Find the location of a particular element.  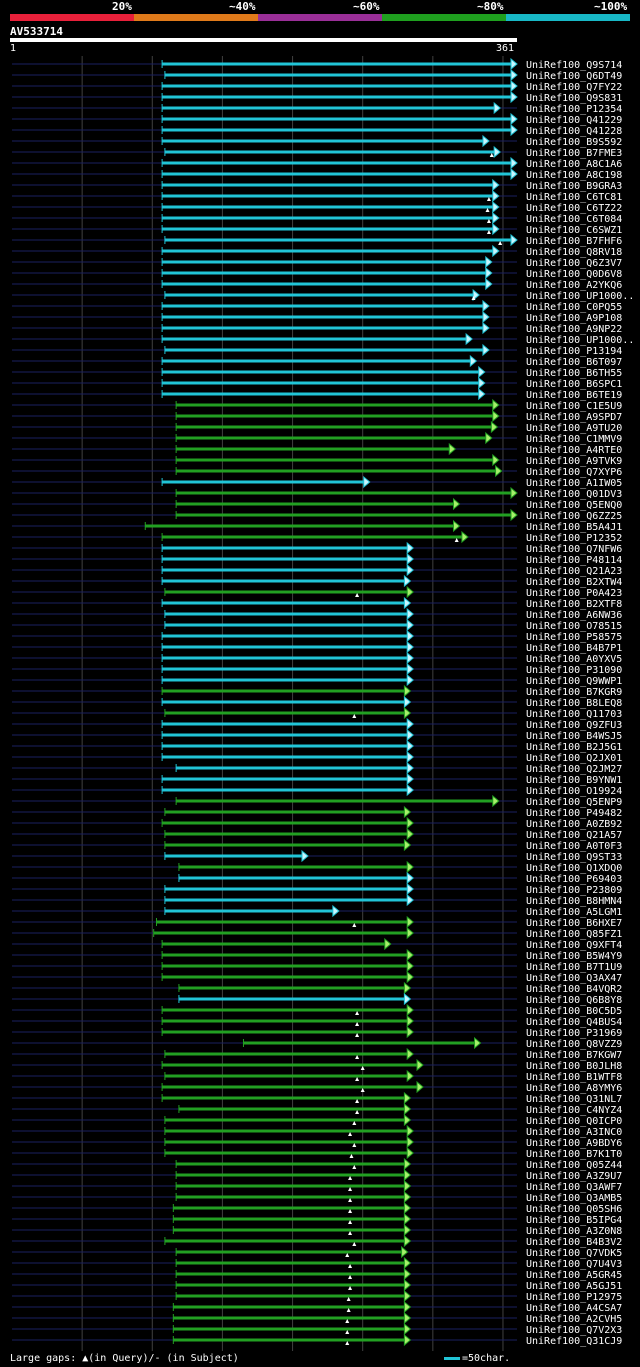

hit-label: UniRef100_P48114 is located at coordinates (574, 560).